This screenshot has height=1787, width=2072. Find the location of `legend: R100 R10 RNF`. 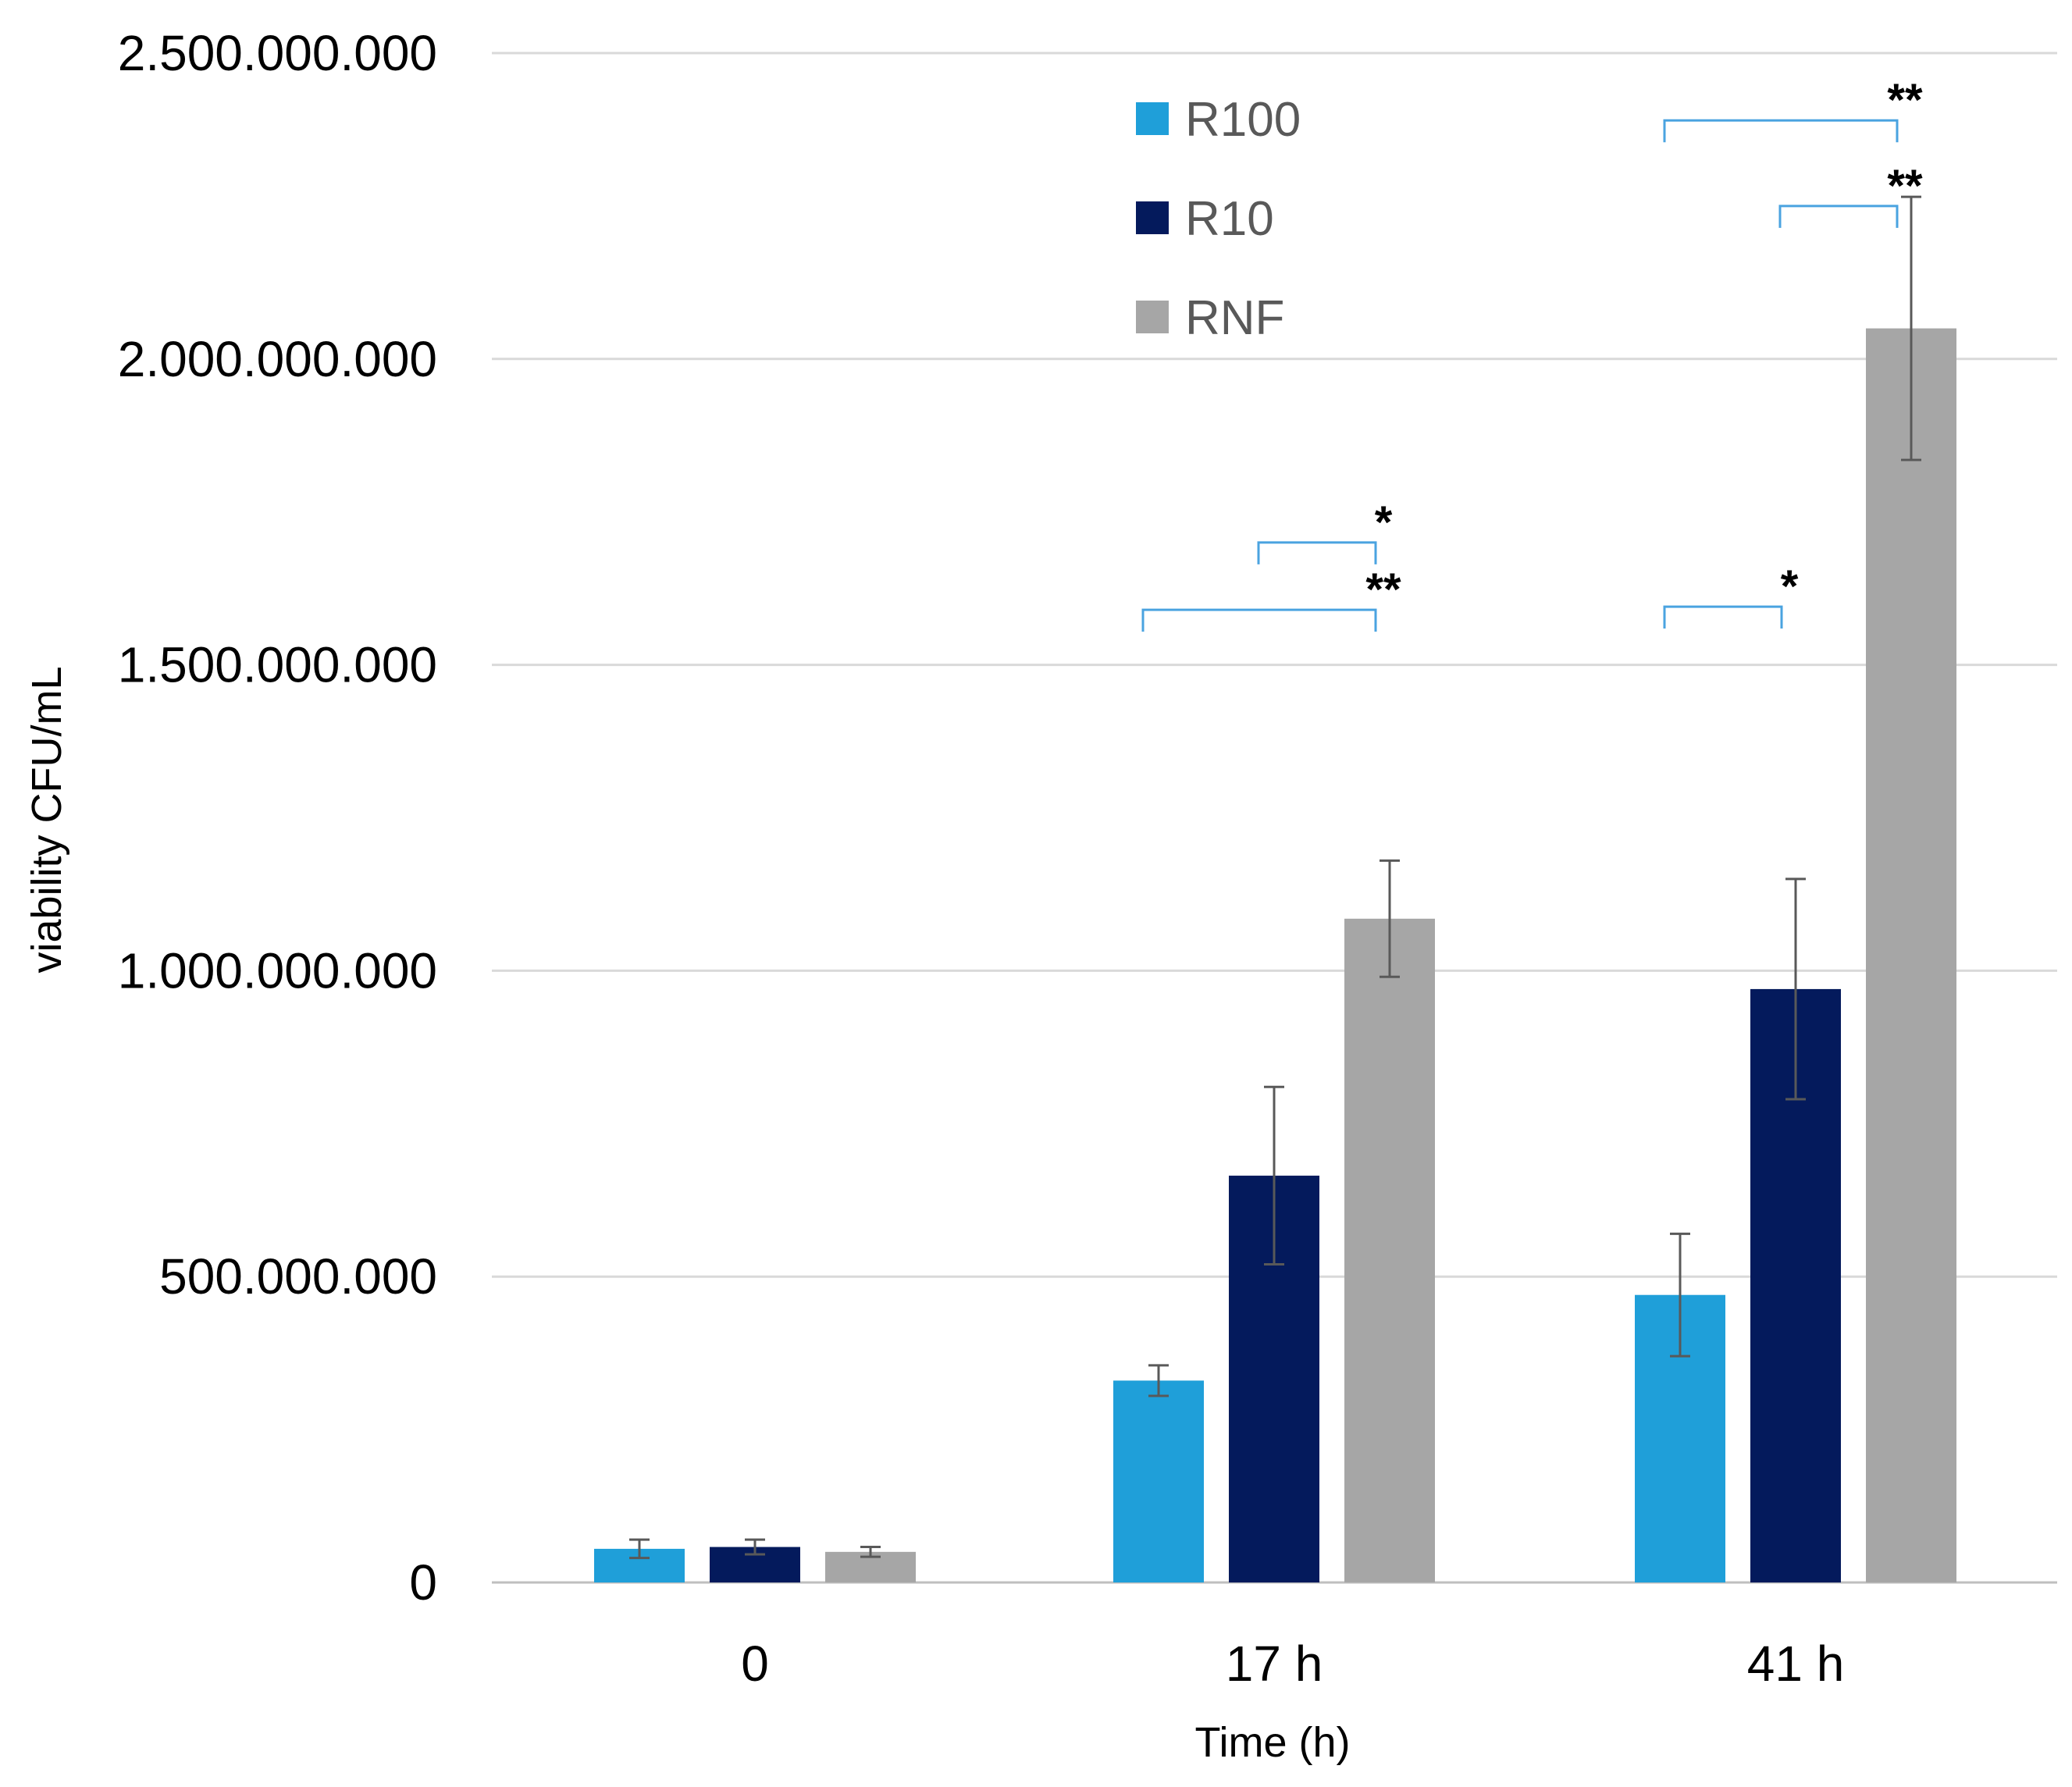

legend: R100 R10 RNF is located at coordinates (1218, 219).